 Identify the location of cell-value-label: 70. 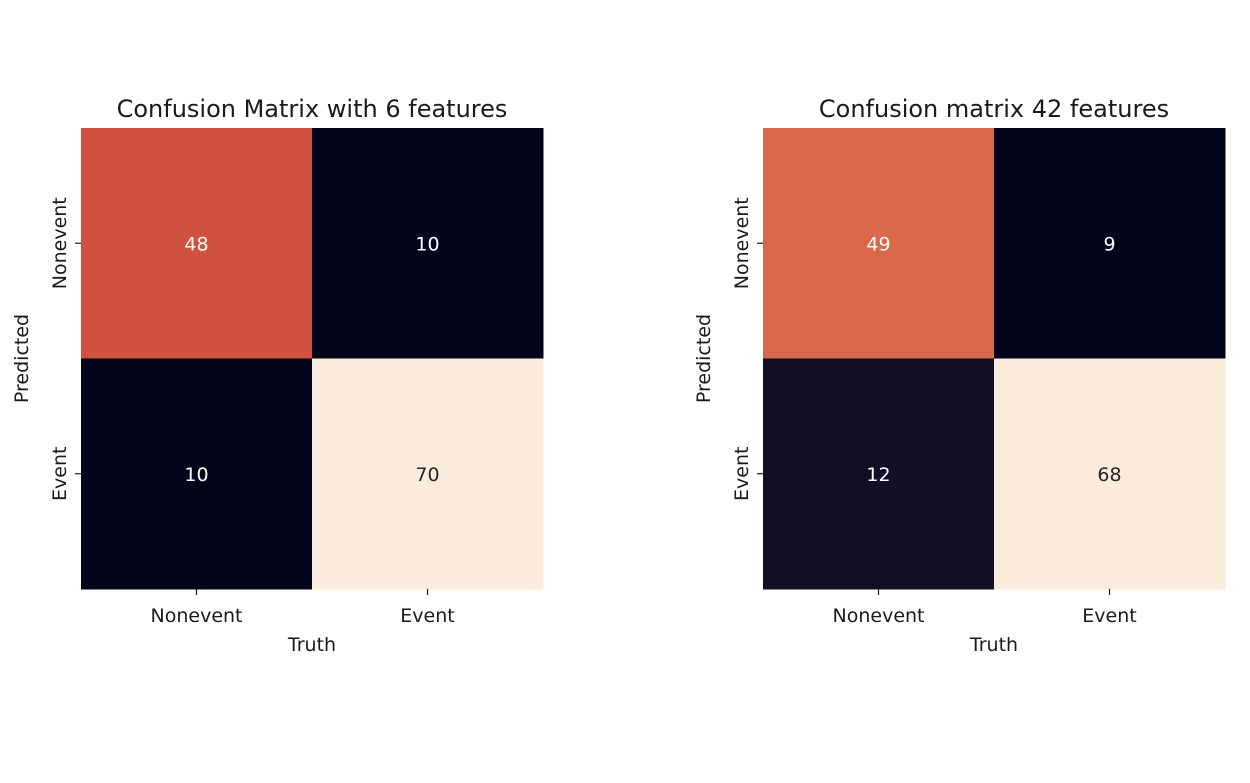
(427, 475).